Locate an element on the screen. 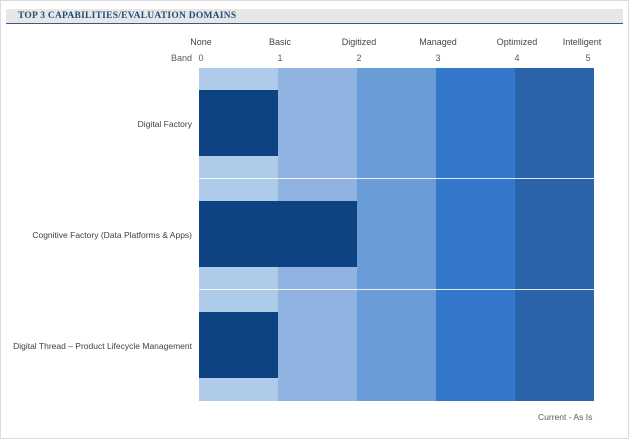 Image resolution: width=629 pixels, height=439 pixels. band-tick-3: 3 is located at coordinates (438, 58).